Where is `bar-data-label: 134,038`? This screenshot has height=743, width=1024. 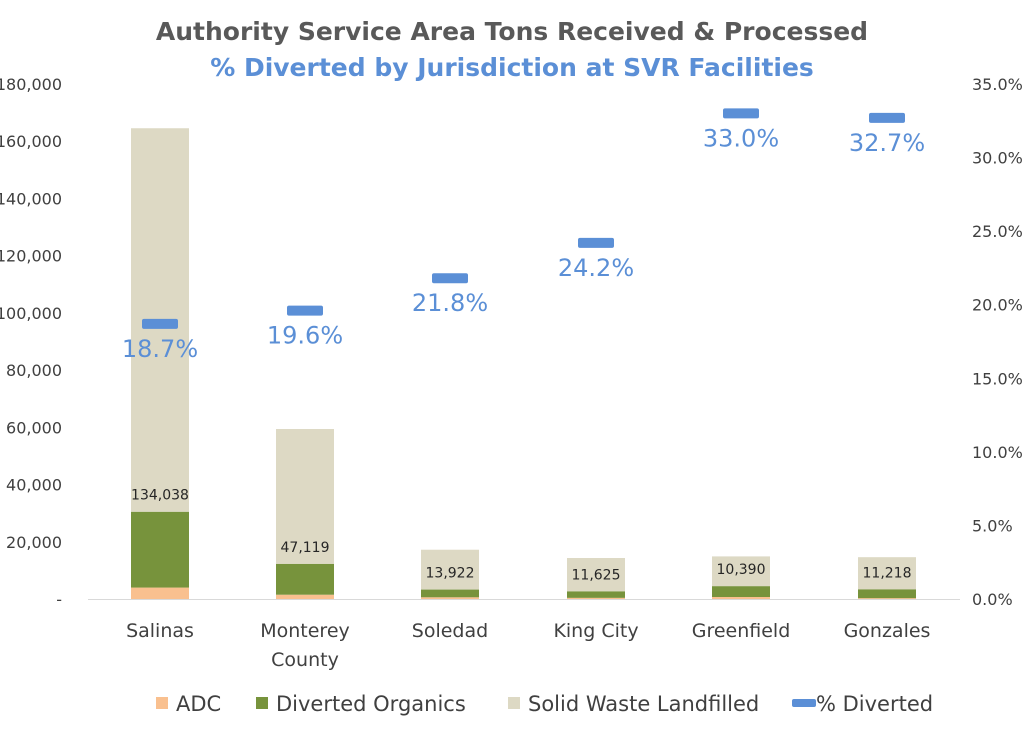
bar-data-label: 134,038 is located at coordinates (160, 496).